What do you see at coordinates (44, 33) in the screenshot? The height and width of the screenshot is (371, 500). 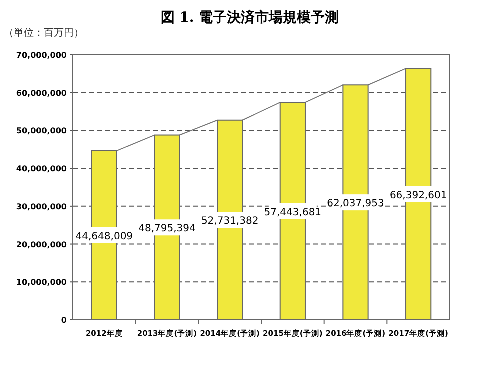 I see `y-axis-title: （単位：百万円）` at bounding box center [44, 33].